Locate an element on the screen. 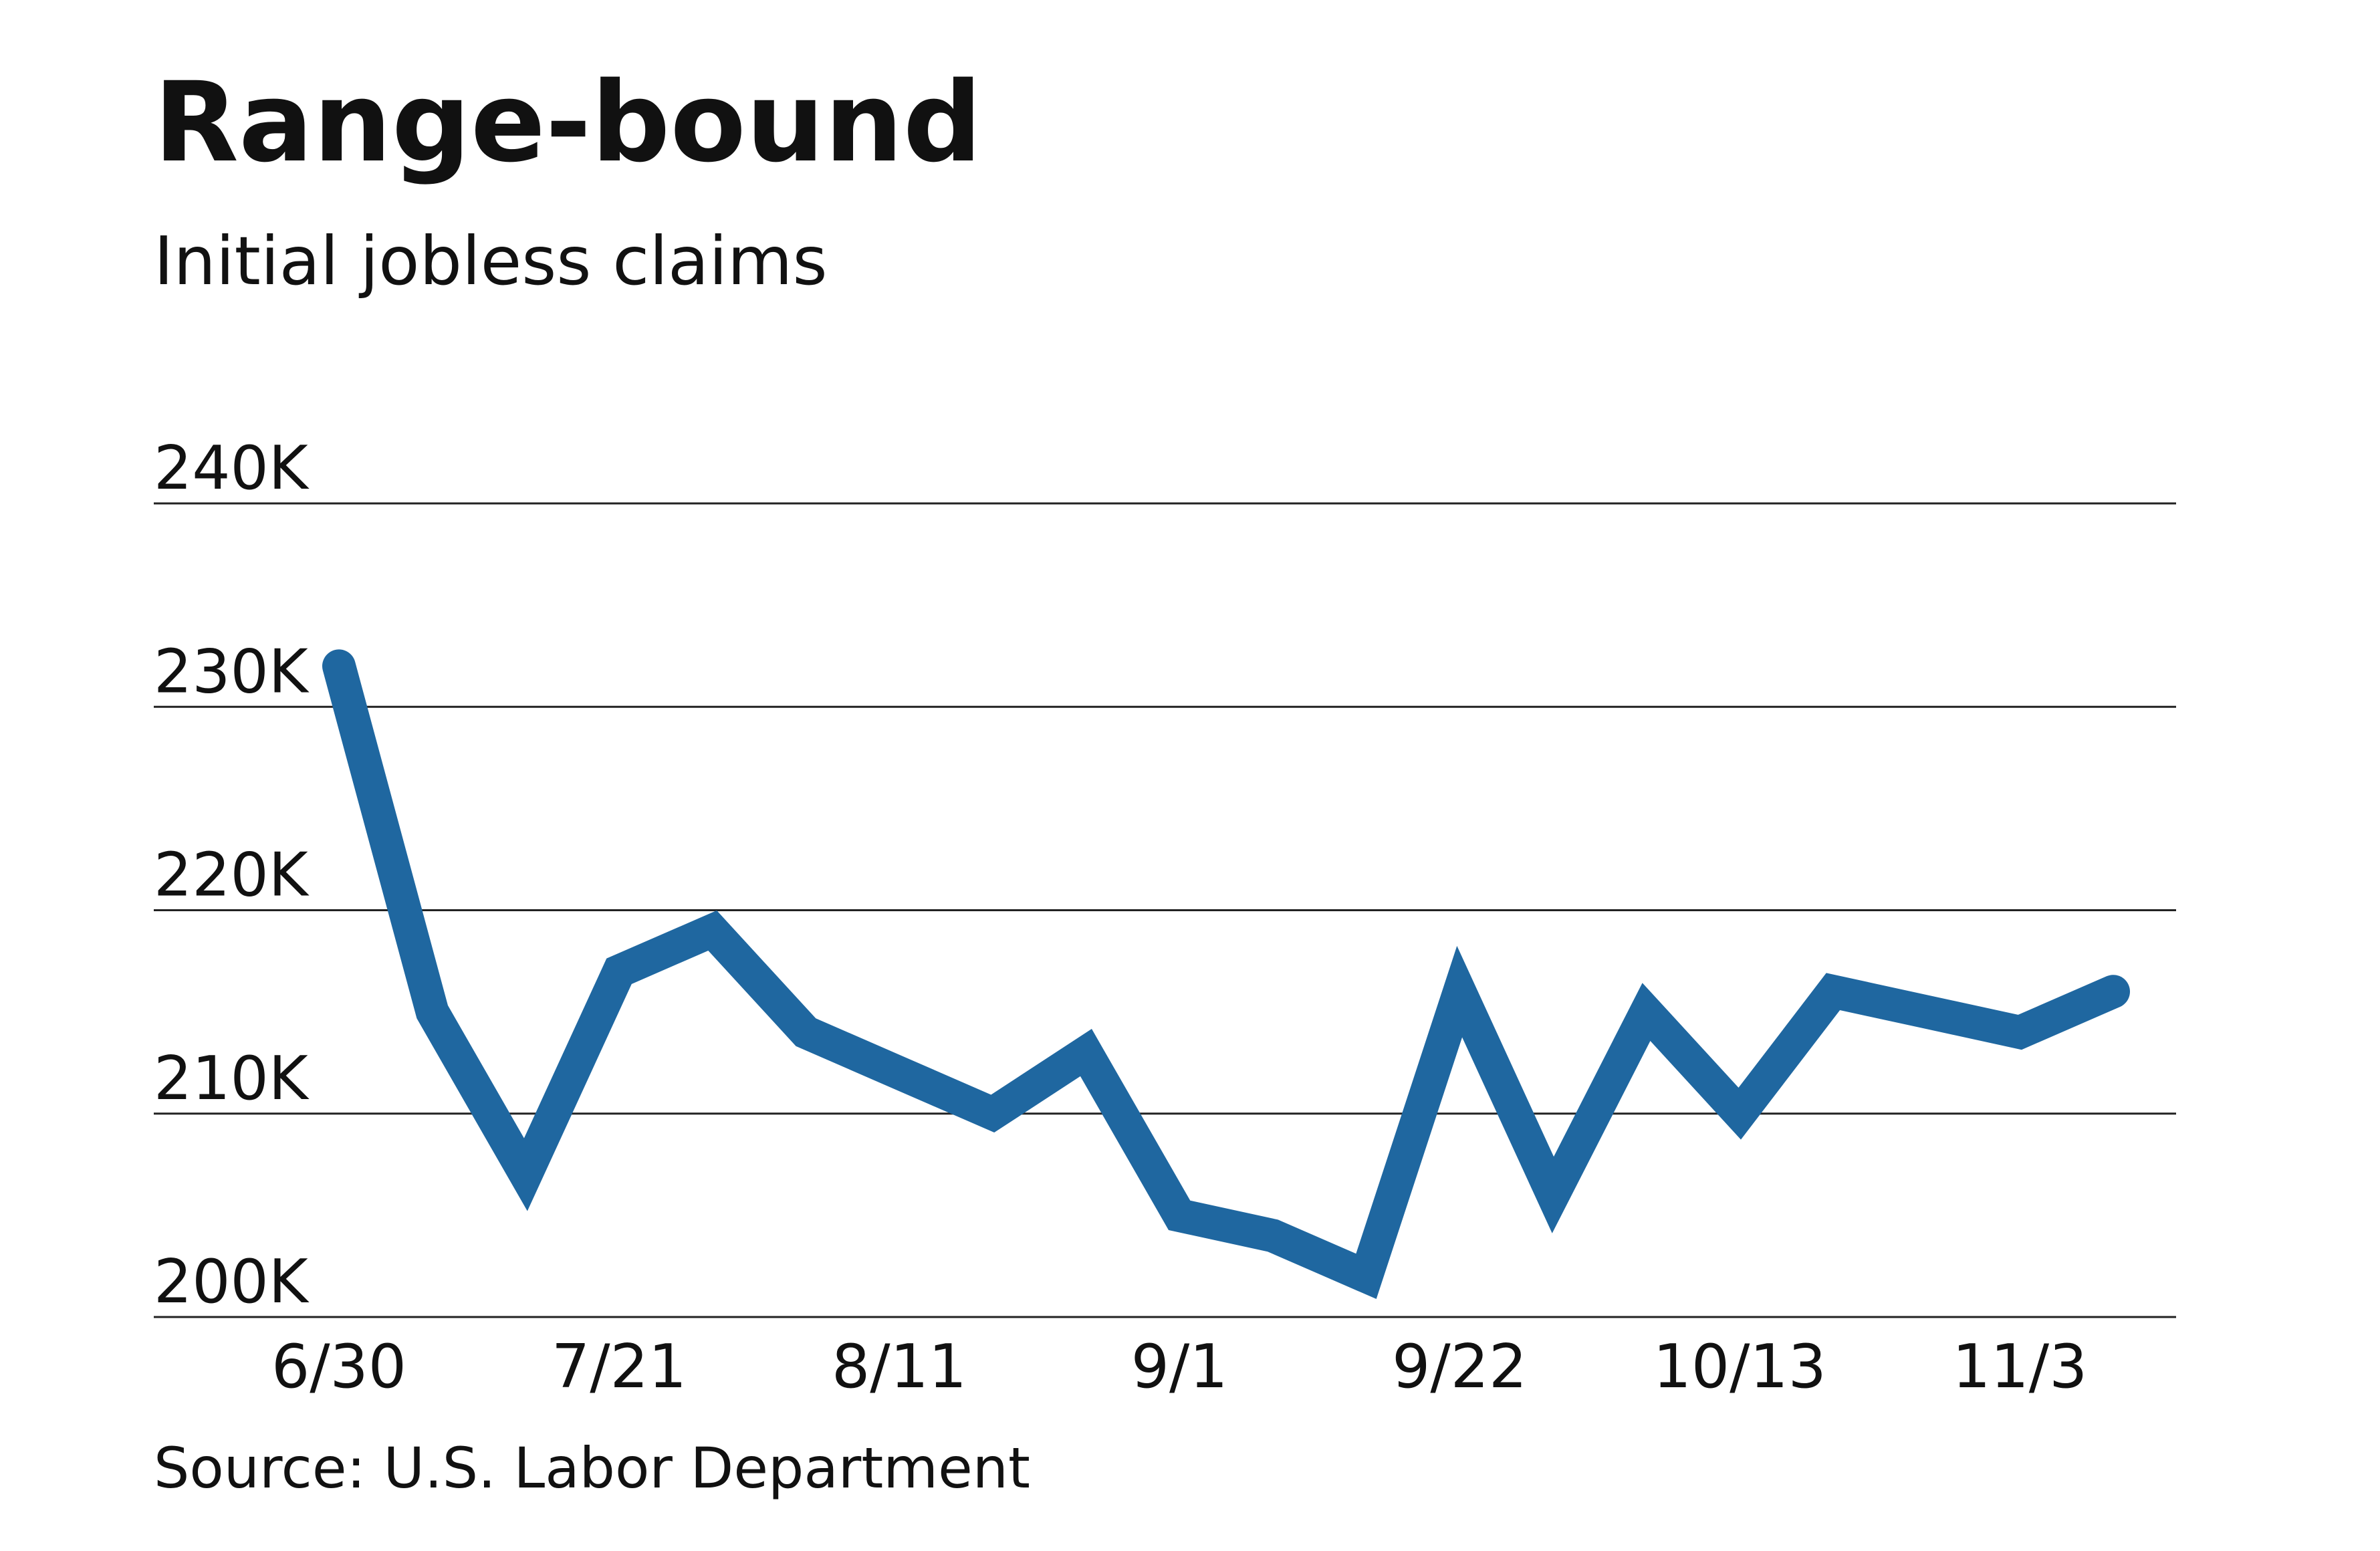 The image size is (2380, 1551). x-tick-label: 9/22 is located at coordinates (1459, 1367).